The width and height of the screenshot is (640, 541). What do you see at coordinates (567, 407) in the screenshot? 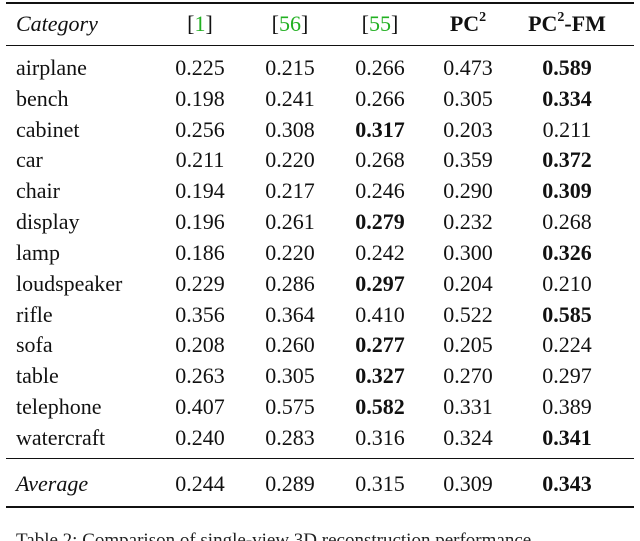
I see `value-cell: 0.389` at bounding box center [567, 407].